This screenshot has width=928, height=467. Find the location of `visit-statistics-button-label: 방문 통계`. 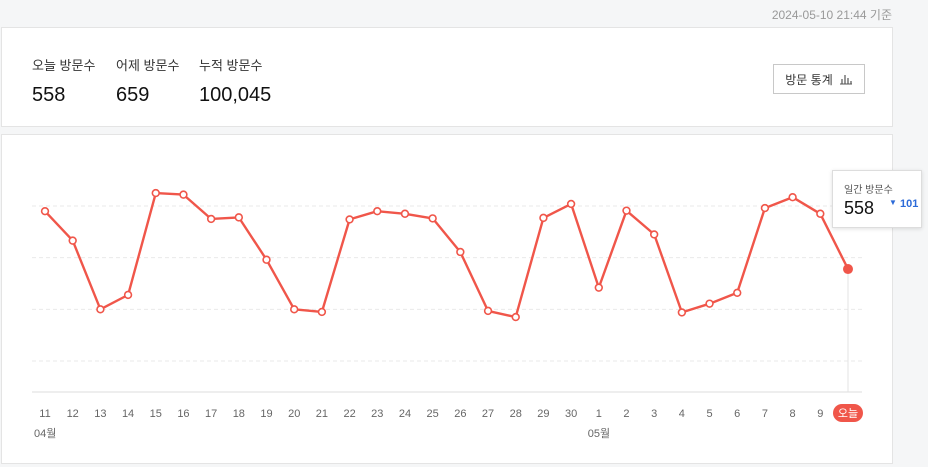

visit-statistics-button-label: 방문 통계 is located at coordinates (809, 79).